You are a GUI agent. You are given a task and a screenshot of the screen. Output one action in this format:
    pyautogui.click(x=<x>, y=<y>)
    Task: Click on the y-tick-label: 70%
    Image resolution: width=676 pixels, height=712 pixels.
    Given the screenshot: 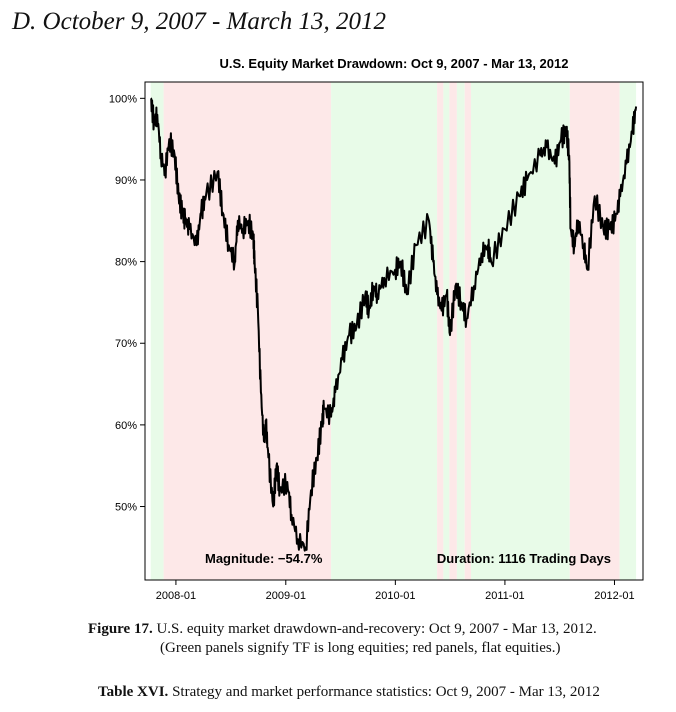 What is the action you would take?
    pyautogui.click(x=126, y=344)
    